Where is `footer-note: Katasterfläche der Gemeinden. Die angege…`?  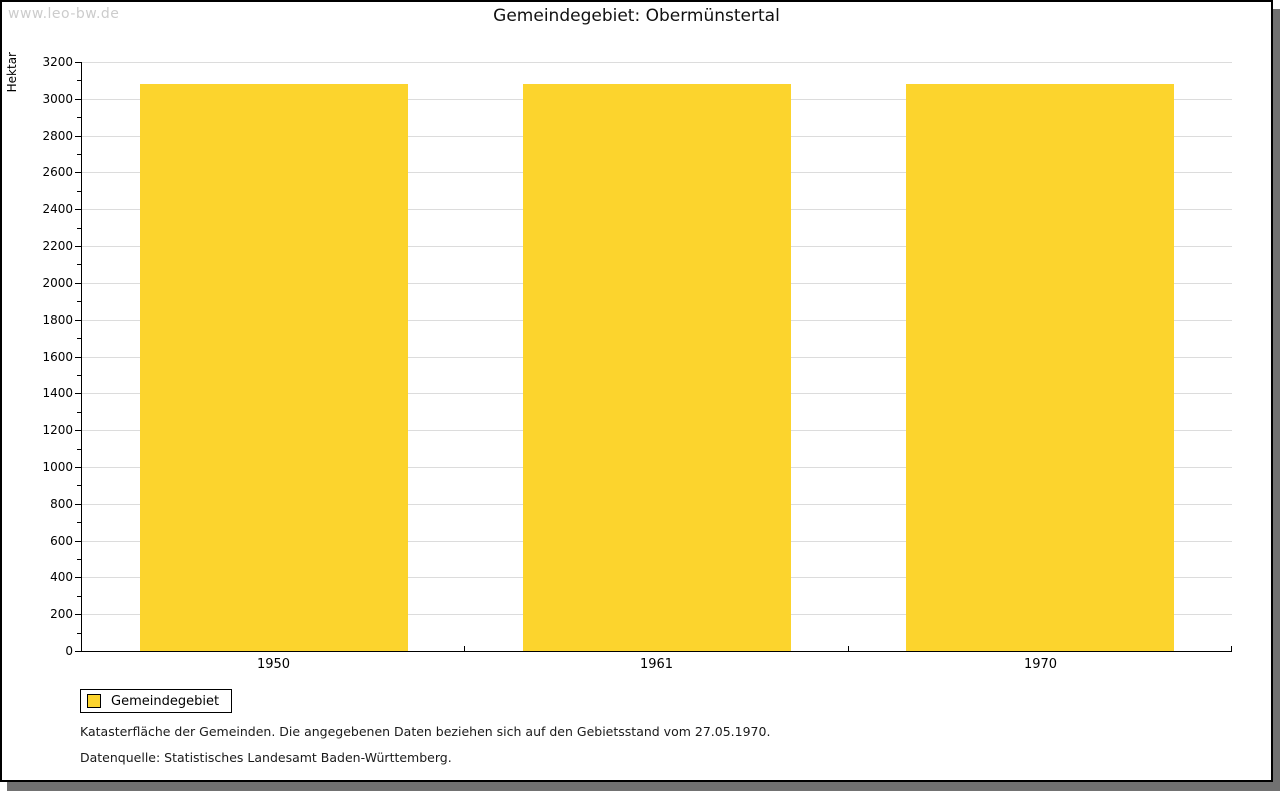
footer-note: Katasterfläche der Gemeinden. Die angege… is located at coordinates (425, 731).